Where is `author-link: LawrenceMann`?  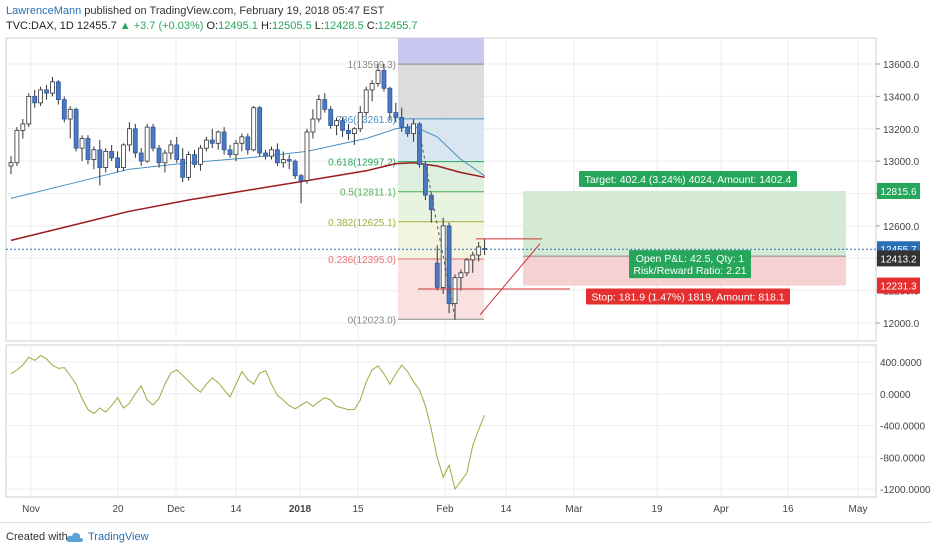 author-link: LawrenceMann is located at coordinates (44, 11).